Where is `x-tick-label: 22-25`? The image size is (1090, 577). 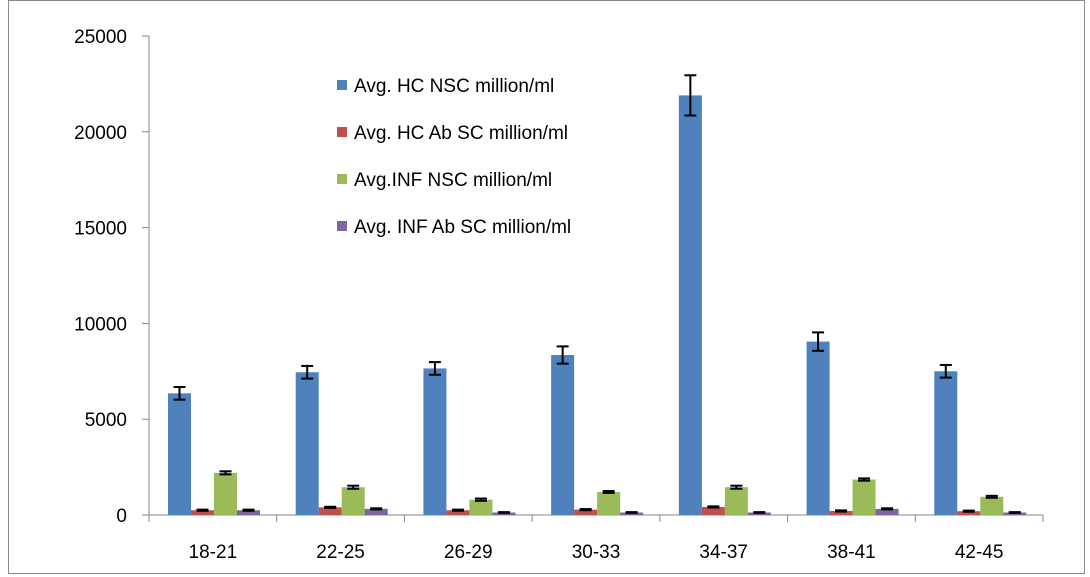 x-tick-label: 22-25 is located at coordinates (340, 552).